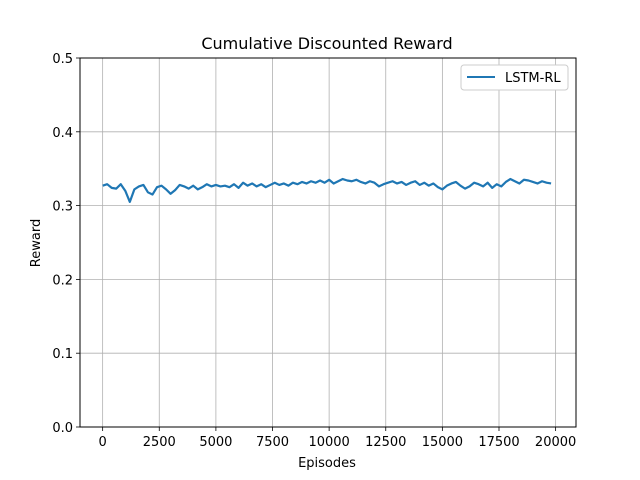 The height and width of the screenshot is (480, 640). I want to click on y-tick-label: 0.1, so click(62, 354).